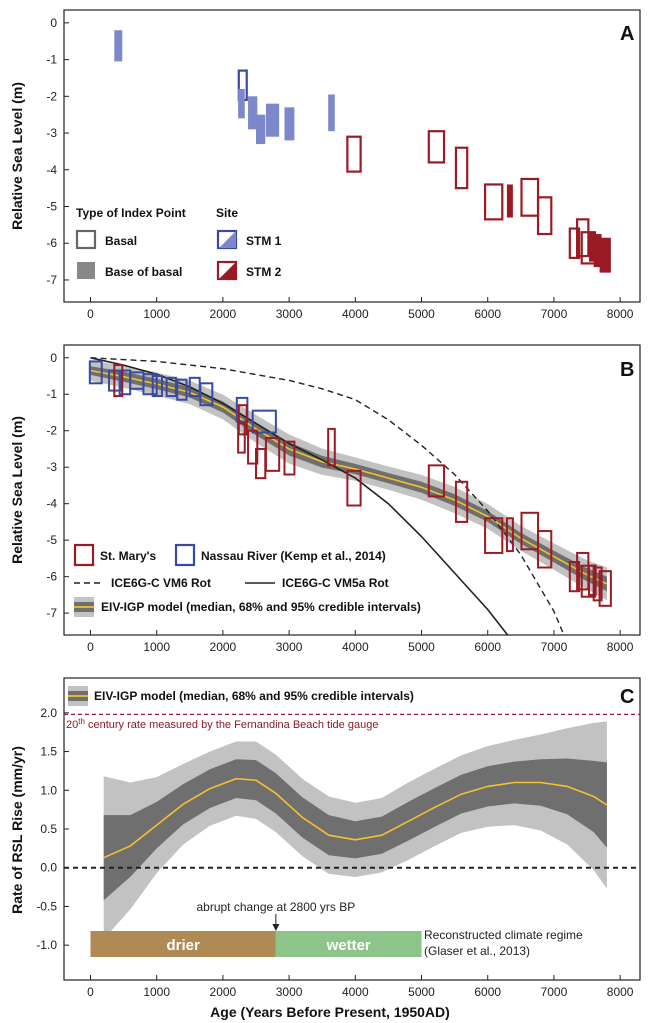 The image size is (650, 1023). Describe the element at coordinates (227, 239) in the screenshot. I see `legend-stm1-fill` at that location.